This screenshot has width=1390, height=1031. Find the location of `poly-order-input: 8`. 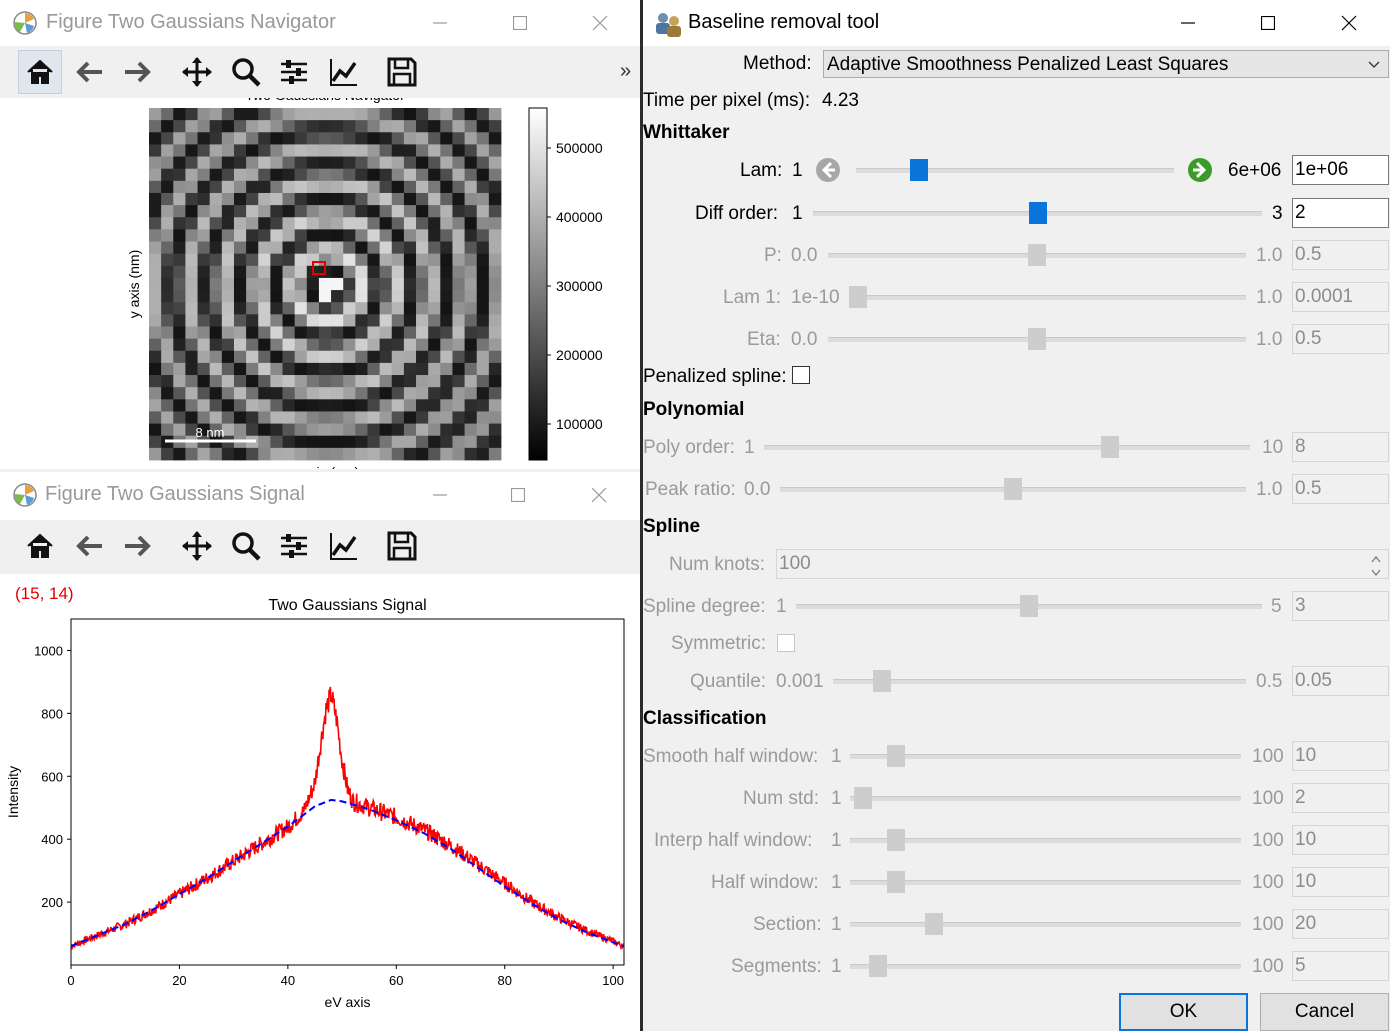

poly-order-input: 8 is located at coordinates (1340, 447).